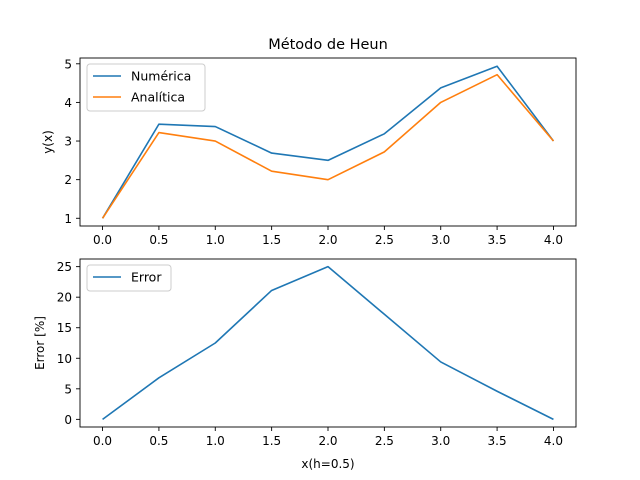  Describe the element at coordinates (328, 45) in the screenshot. I see `figure-title: Método de Heun` at that location.